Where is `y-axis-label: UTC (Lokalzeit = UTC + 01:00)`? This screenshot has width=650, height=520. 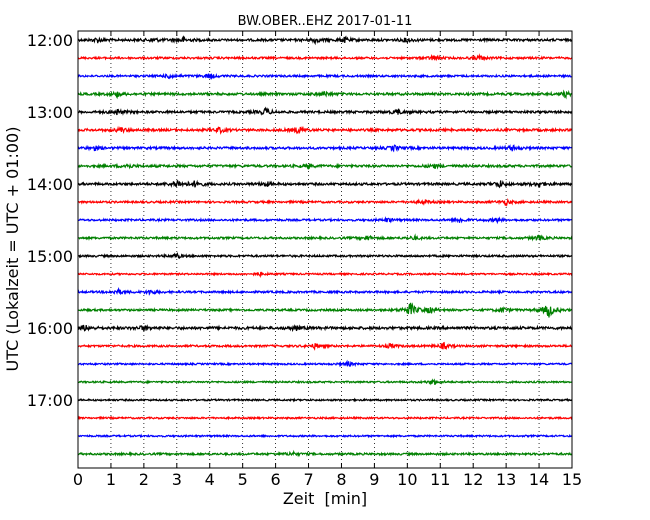
y-axis-label: UTC (Lokalzeit = UTC + 01:00) is located at coordinates (12, 249).